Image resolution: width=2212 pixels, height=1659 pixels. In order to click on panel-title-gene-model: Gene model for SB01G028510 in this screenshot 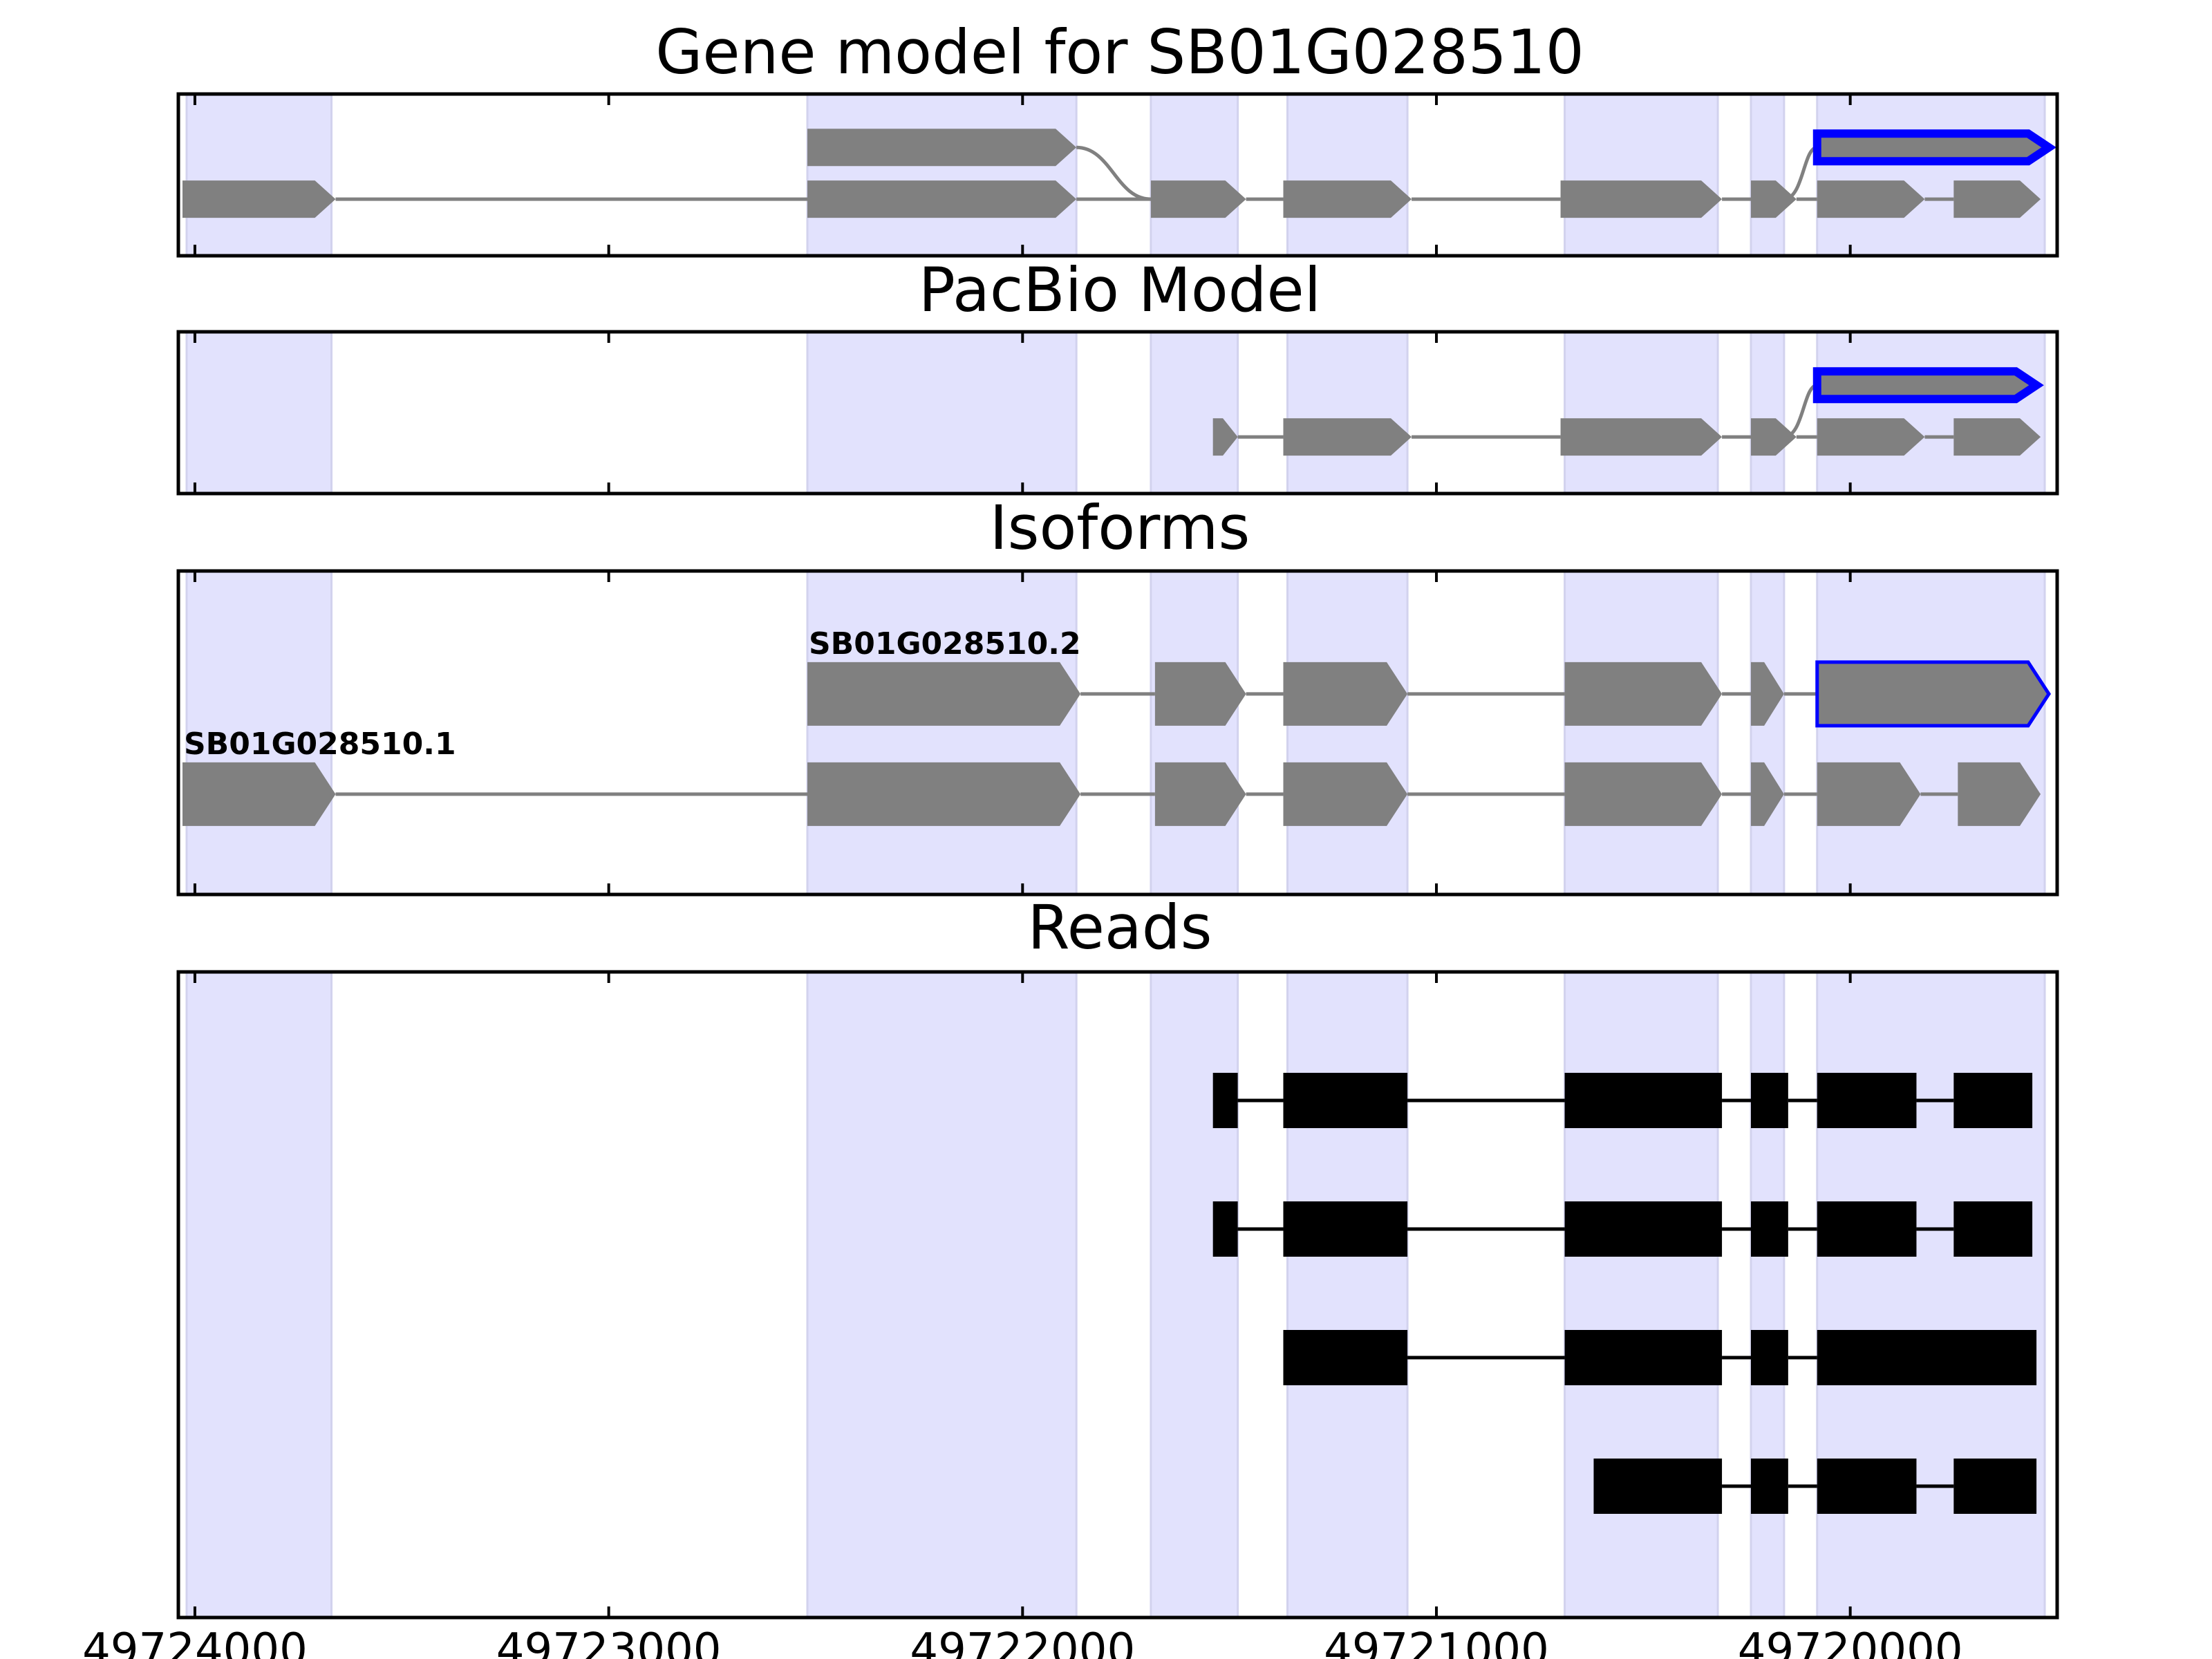, I will do `click(1119, 53)`.